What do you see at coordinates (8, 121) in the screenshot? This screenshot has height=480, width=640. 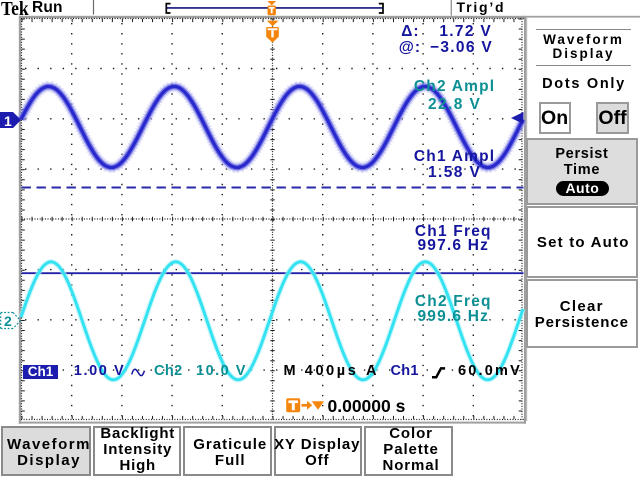 I see `svg-text: 1` at bounding box center [8, 121].